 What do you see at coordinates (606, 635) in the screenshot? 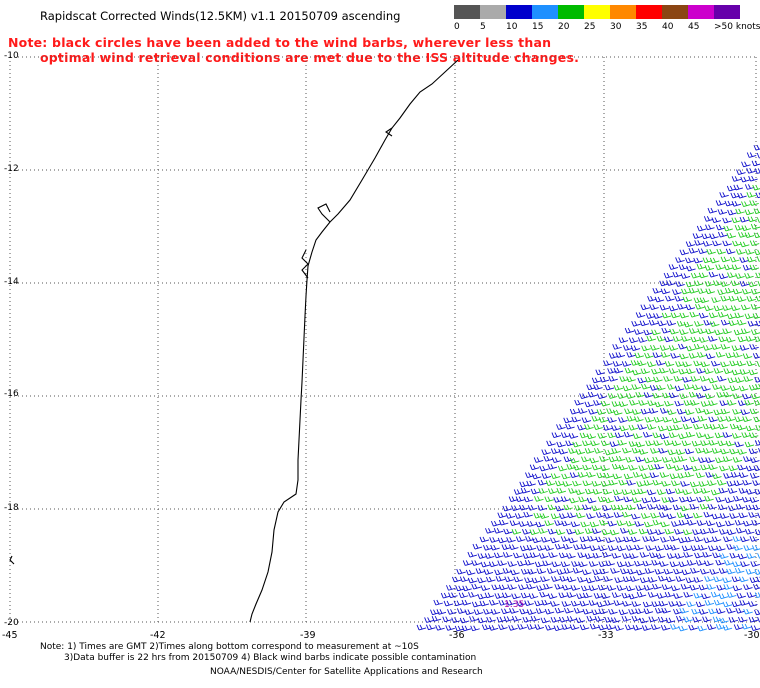
I see `lon-label-33: -33` at bounding box center [606, 635].